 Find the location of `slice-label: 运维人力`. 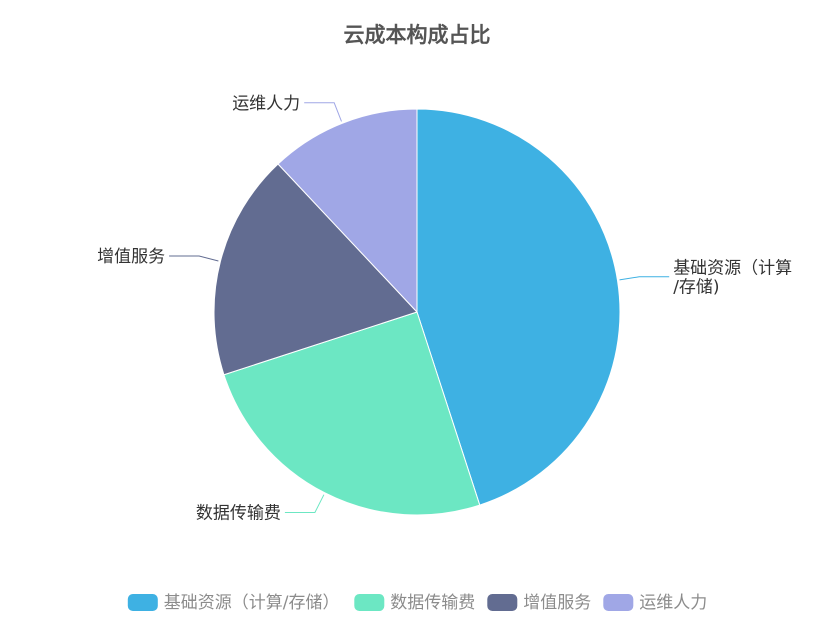

slice-label: 运维人力 is located at coordinates (266, 104).